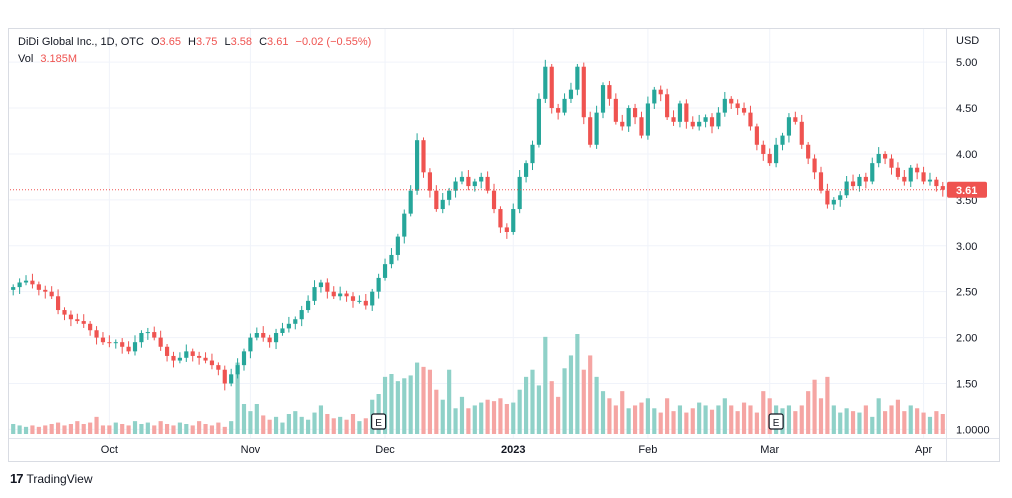 The width and height of the screenshot is (1012, 498). Describe the element at coordinates (769, 450) in the screenshot. I see `time-tick-label: Mar` at that location.